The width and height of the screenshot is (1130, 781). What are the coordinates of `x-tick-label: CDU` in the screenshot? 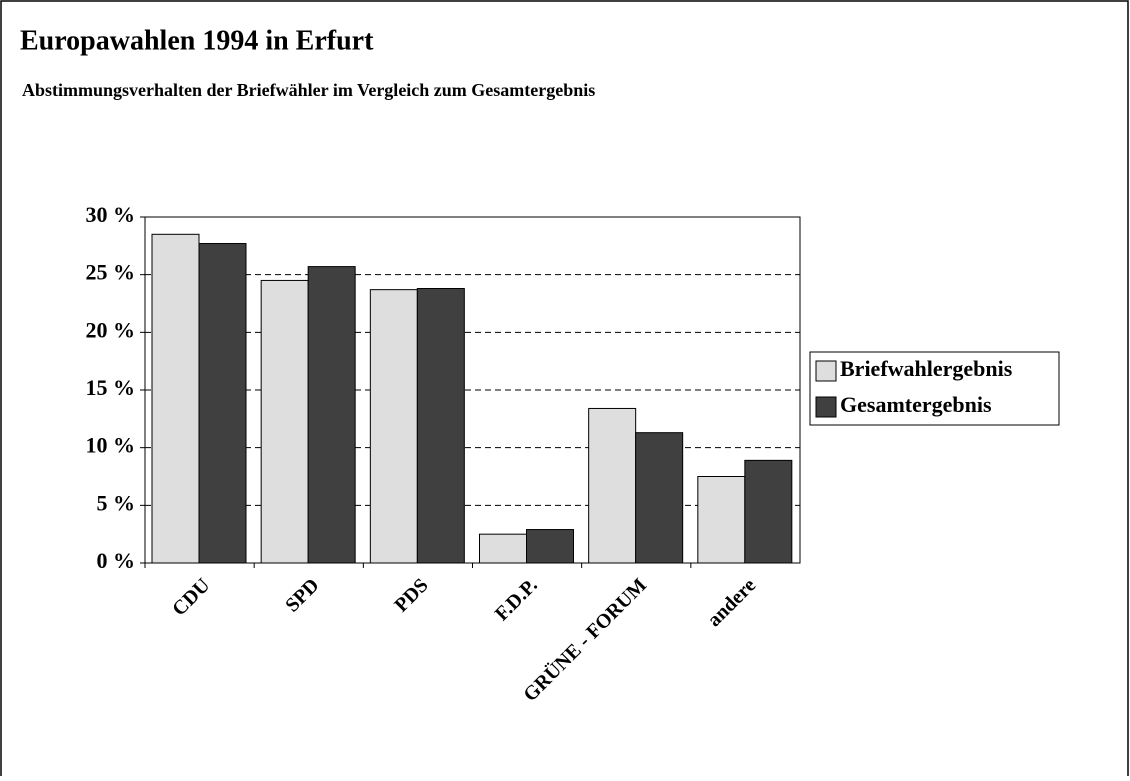 It's located at (191, 597).